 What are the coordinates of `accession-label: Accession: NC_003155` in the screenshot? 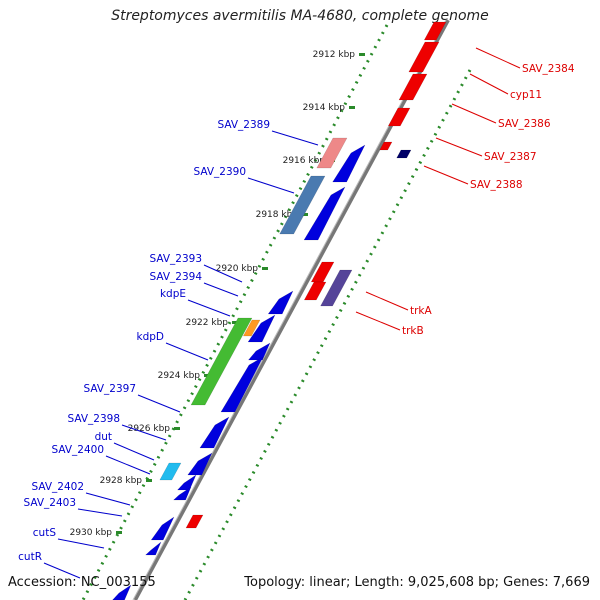 It's located at (82, 582).